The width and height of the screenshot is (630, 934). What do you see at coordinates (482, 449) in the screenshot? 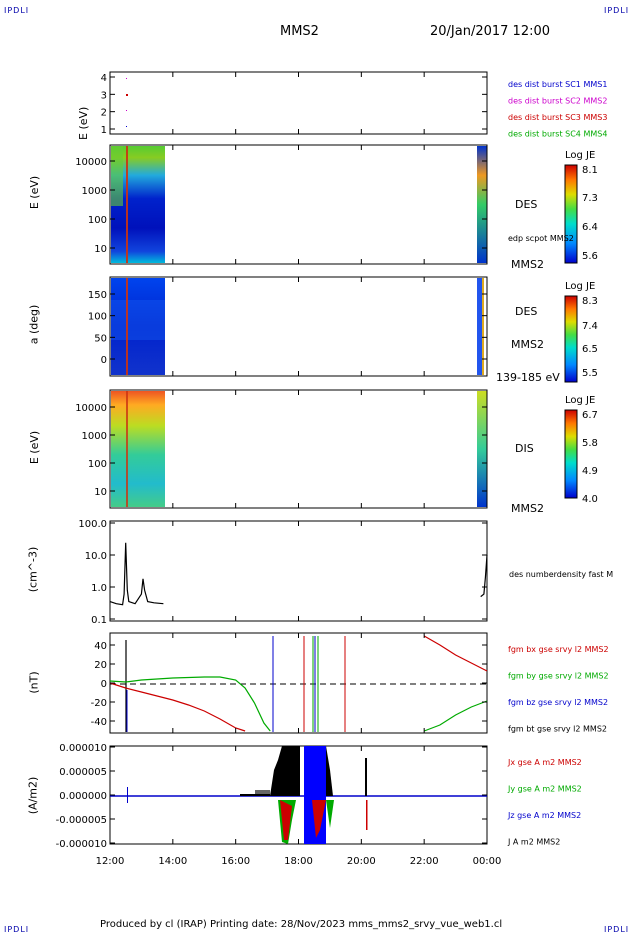
I see `dis-energy-spectrogram-end` at bounding box center [482, 449].